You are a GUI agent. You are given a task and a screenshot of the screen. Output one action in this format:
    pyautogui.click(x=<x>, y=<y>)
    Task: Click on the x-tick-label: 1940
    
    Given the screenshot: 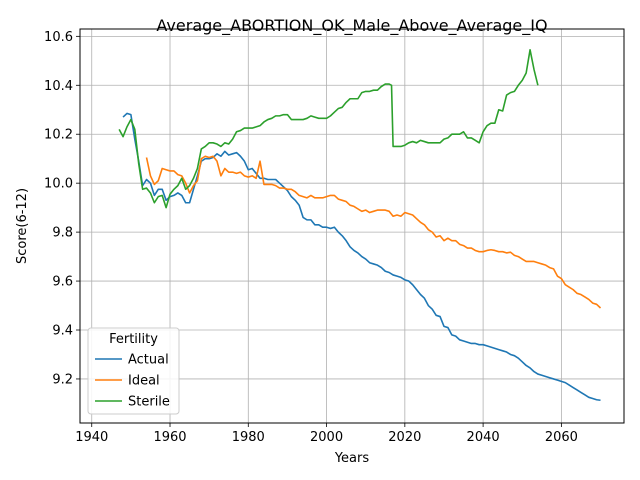 What is the action you would take?
    pyautogui.click(x=91, y=437)
    